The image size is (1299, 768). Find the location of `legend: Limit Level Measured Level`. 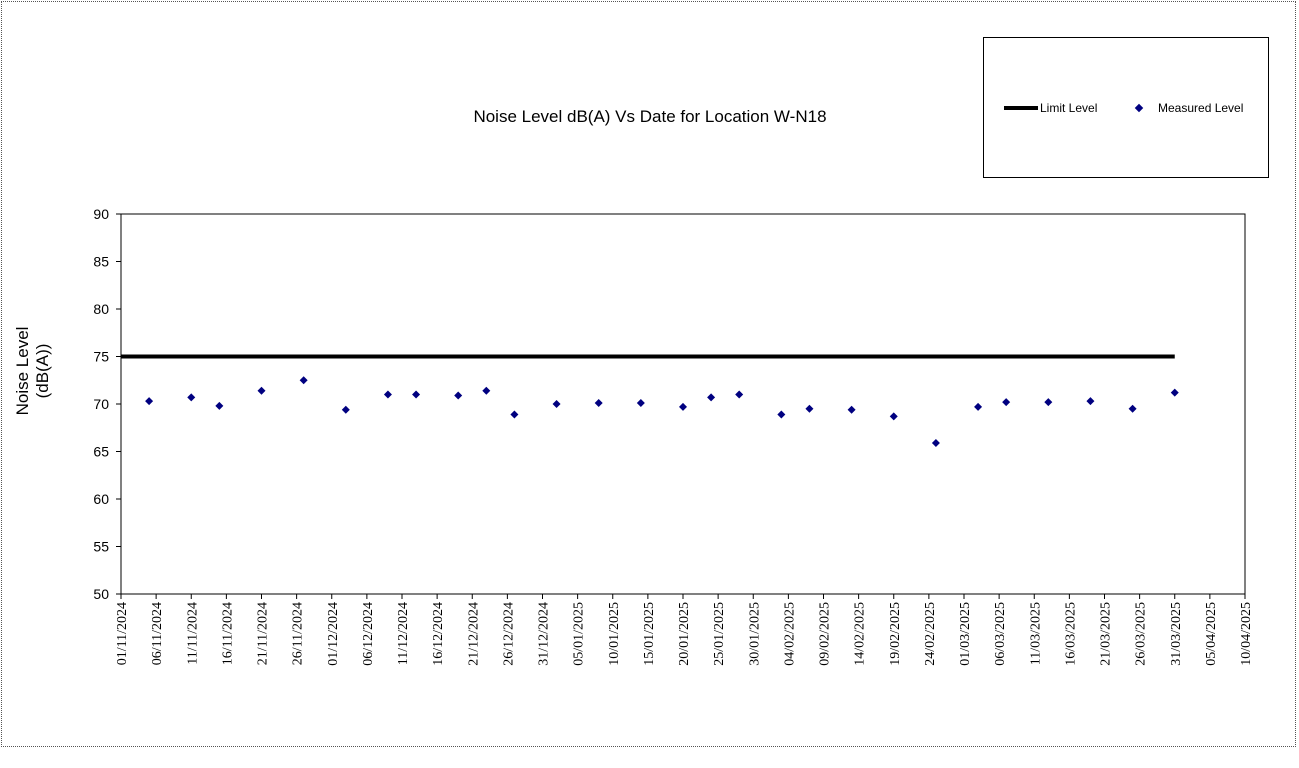

legend: Limit Level Measured Level is located at coordinates (1126, 107).